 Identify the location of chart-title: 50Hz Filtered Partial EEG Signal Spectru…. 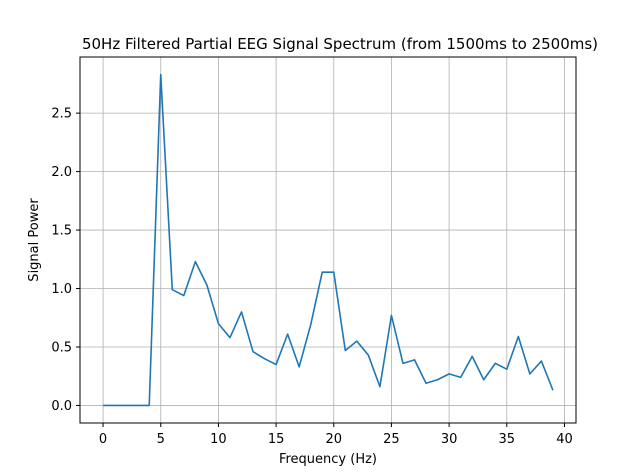
(340, 44).